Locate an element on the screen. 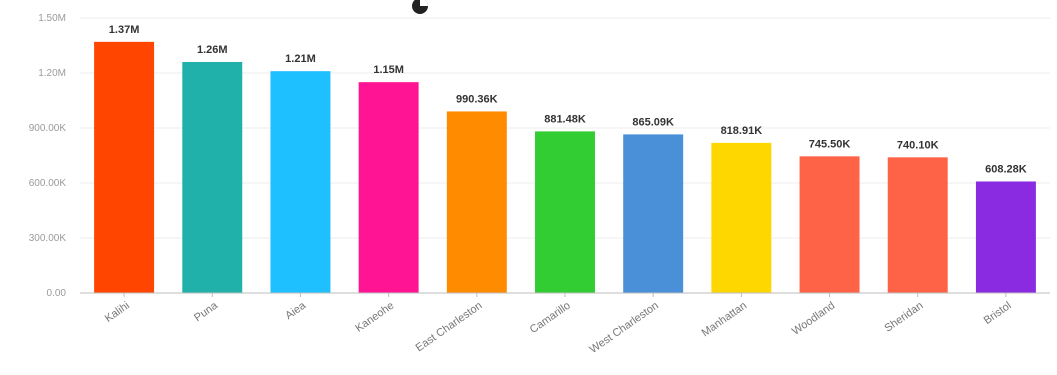 This screenshot has width=1057, height=375. x-tick-label: Bristol is located at coordinates (998, 313).